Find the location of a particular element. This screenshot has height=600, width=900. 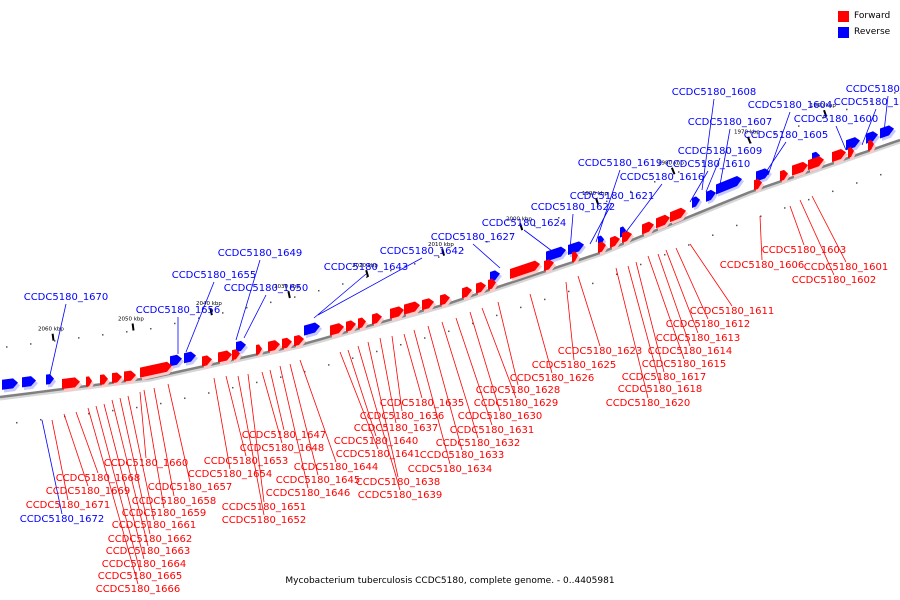

ruler-tick-label: 1980 kbp is located at coordinates (671, 164).